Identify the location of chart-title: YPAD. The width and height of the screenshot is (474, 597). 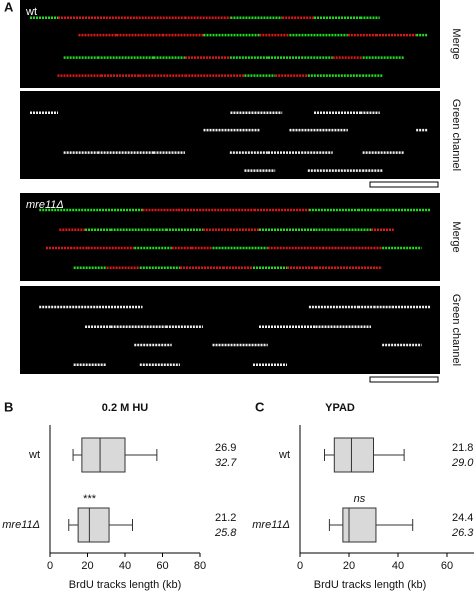
(340, 408).